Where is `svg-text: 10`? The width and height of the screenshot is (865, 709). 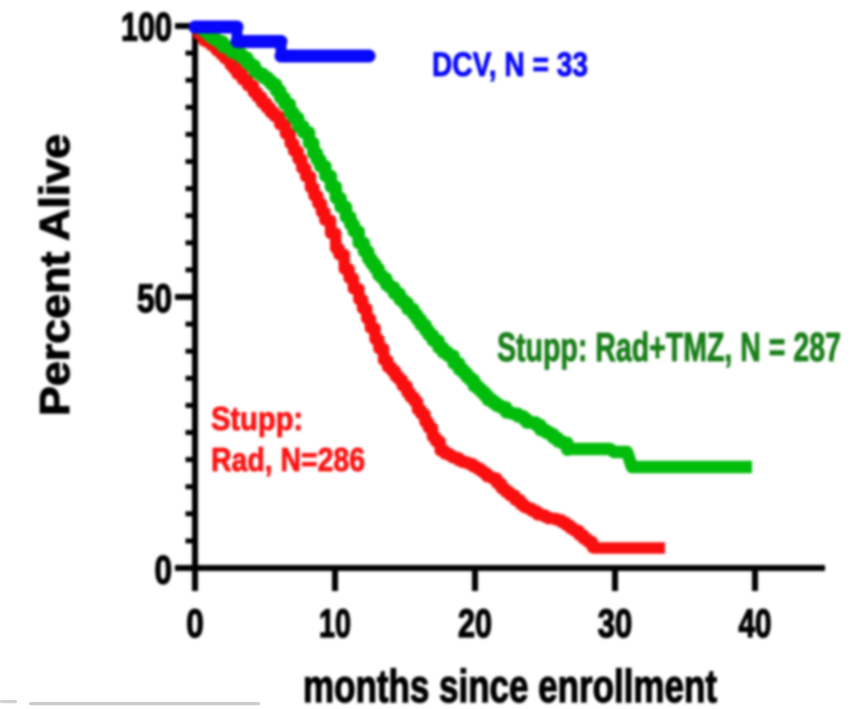
svg-text: 10 is located at coordinates (335, 624).